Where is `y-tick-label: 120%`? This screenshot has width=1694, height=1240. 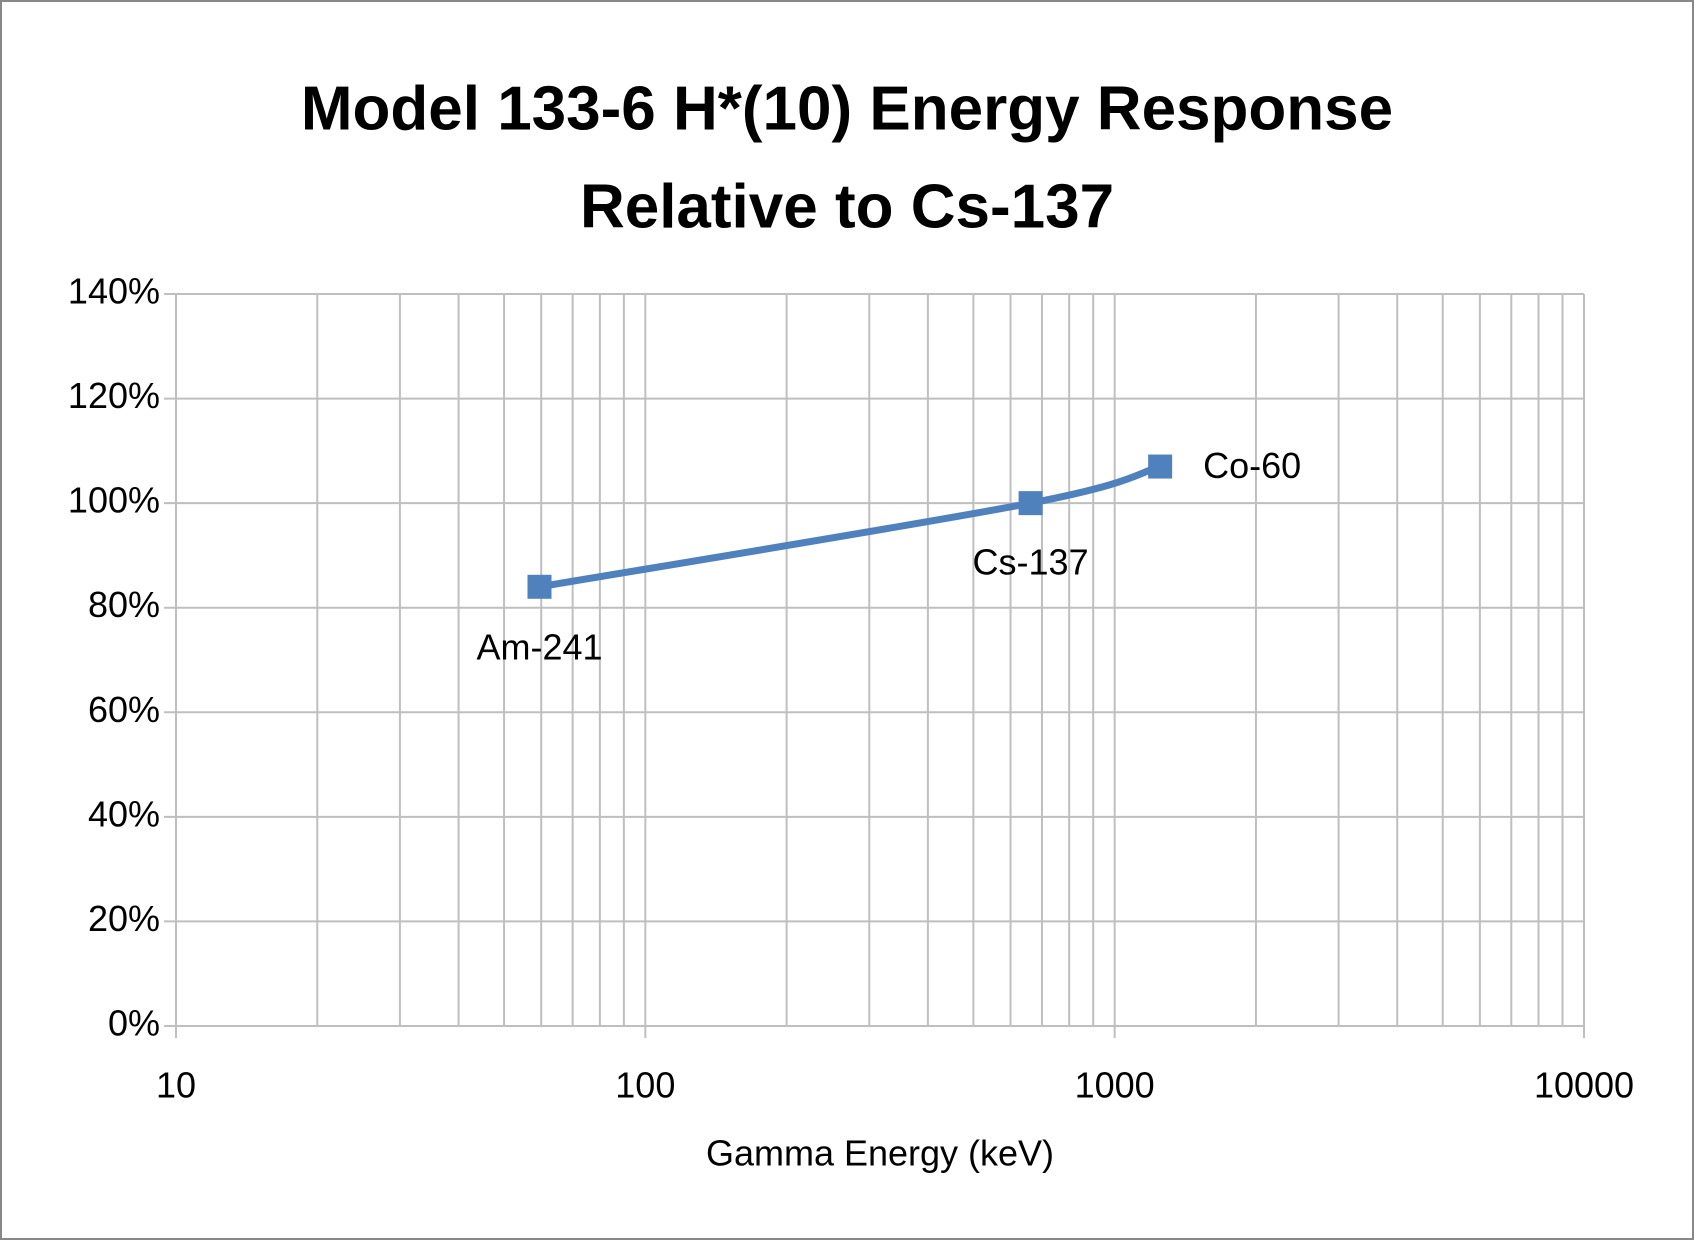
y-tick-label: 120% is located at coordinates (114, 395).